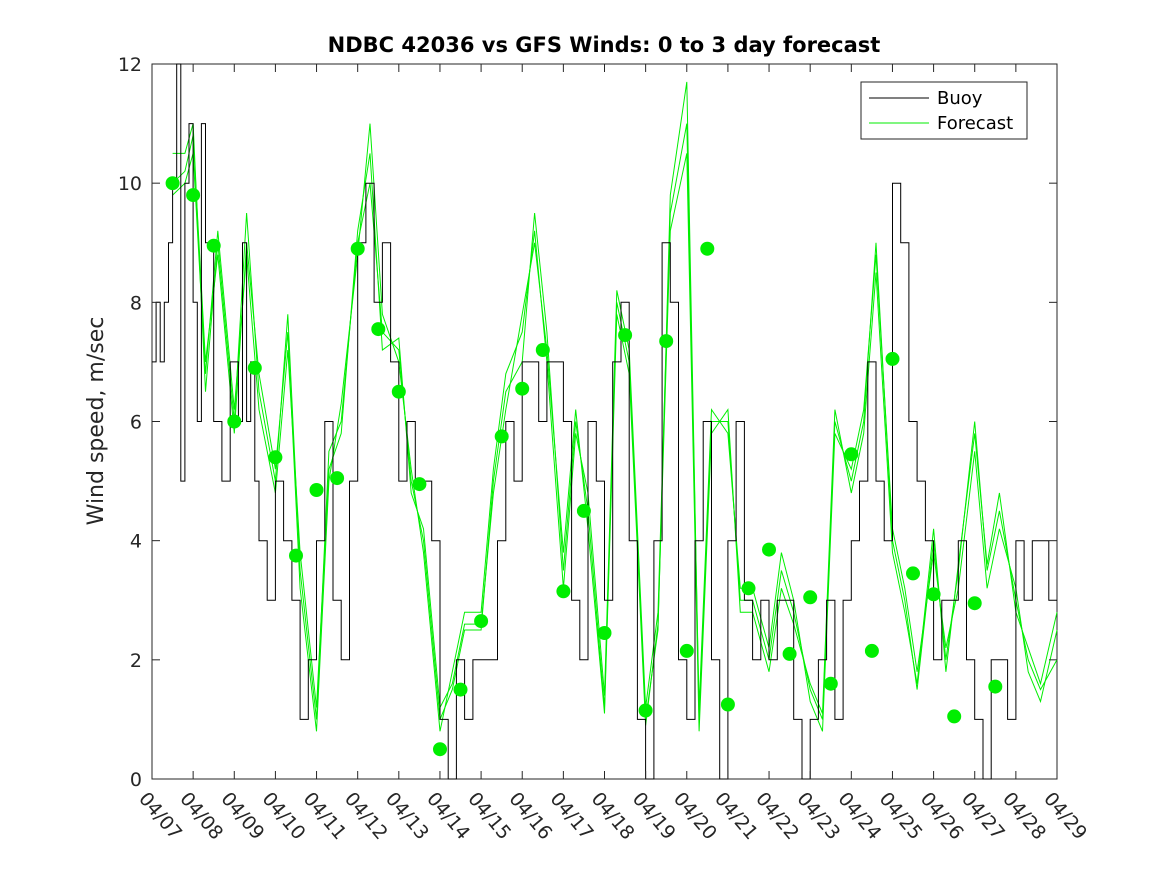 The image size is (1167, 875). Describe the element at coordinates (136, 661) in the screenshot. I see `y-tick-label: 2` at that location.